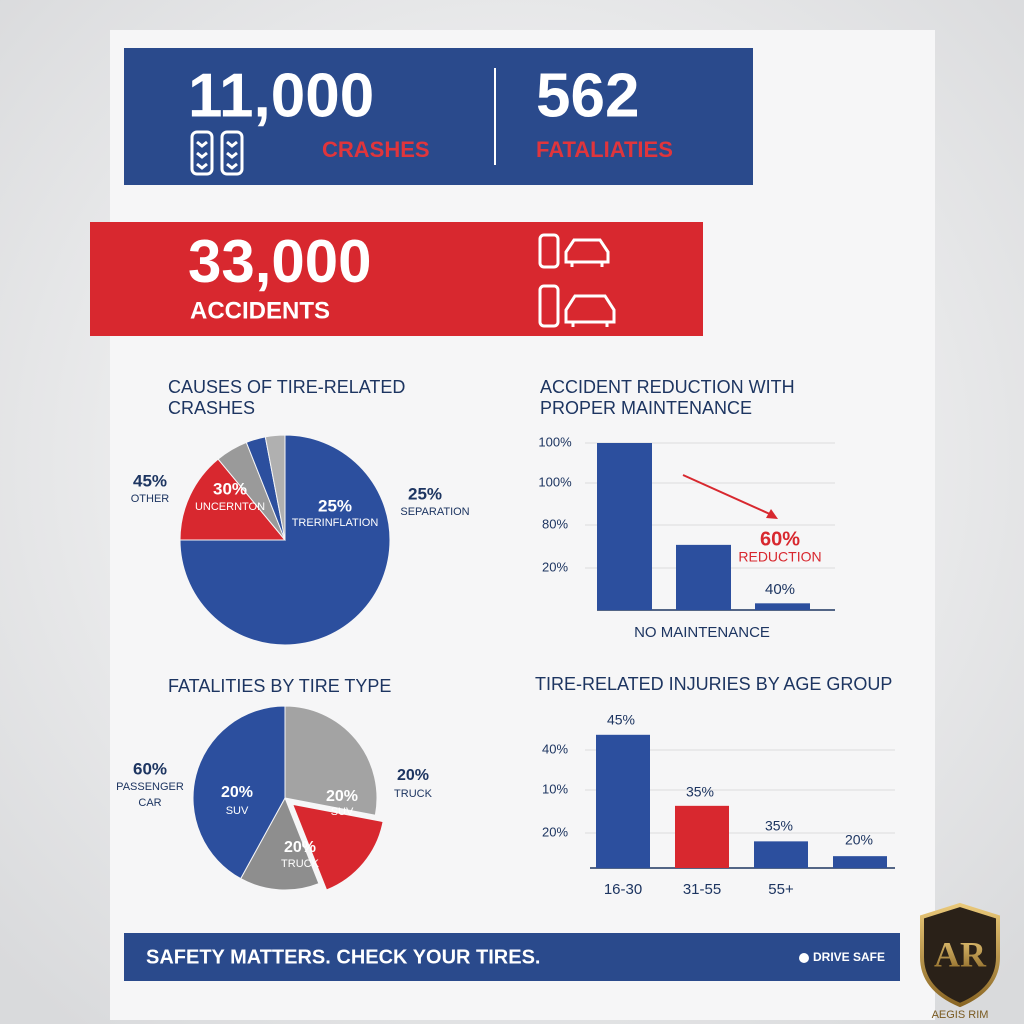 This screenshot has width=1024, height=1029. I want to click on annotation: NO MAINTENANCE, so click(702, 632).